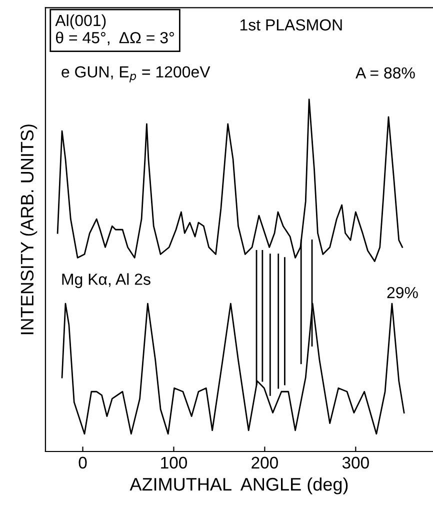 This screenshot has width=433, height=516. What do you see at coordinates (265, 462) in the screenshot?
I see `x-tick-label: 200` at bounding box center [265, 462].